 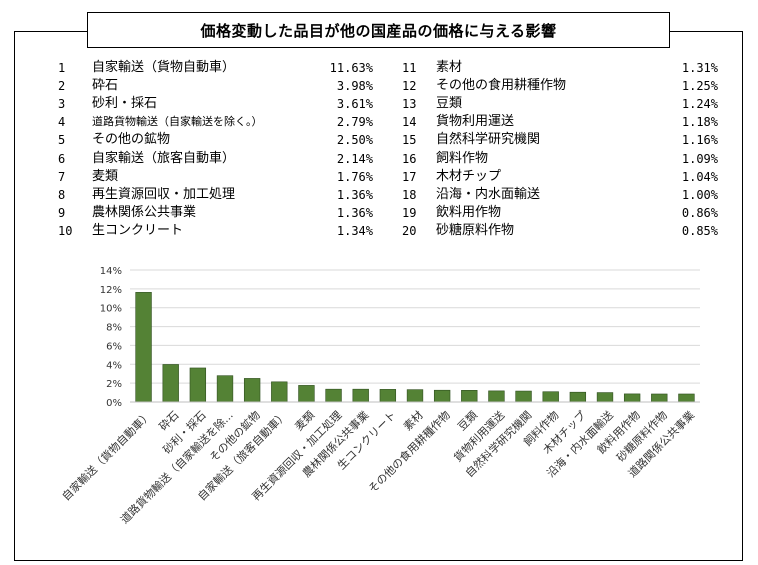 I want to click on y-tick-label: 14%, so click(x=111, y=271).